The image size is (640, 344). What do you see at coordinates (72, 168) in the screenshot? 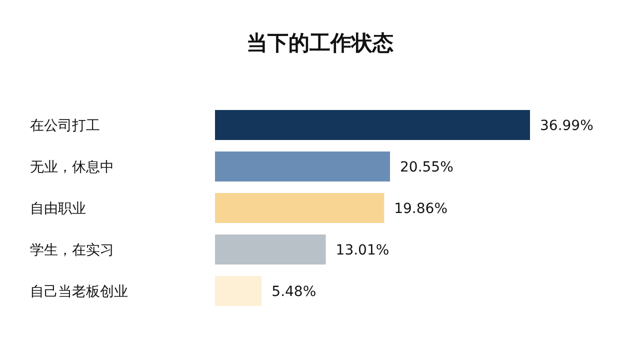
I see `category: 无业，休息中` at bounding box center [72, 168].